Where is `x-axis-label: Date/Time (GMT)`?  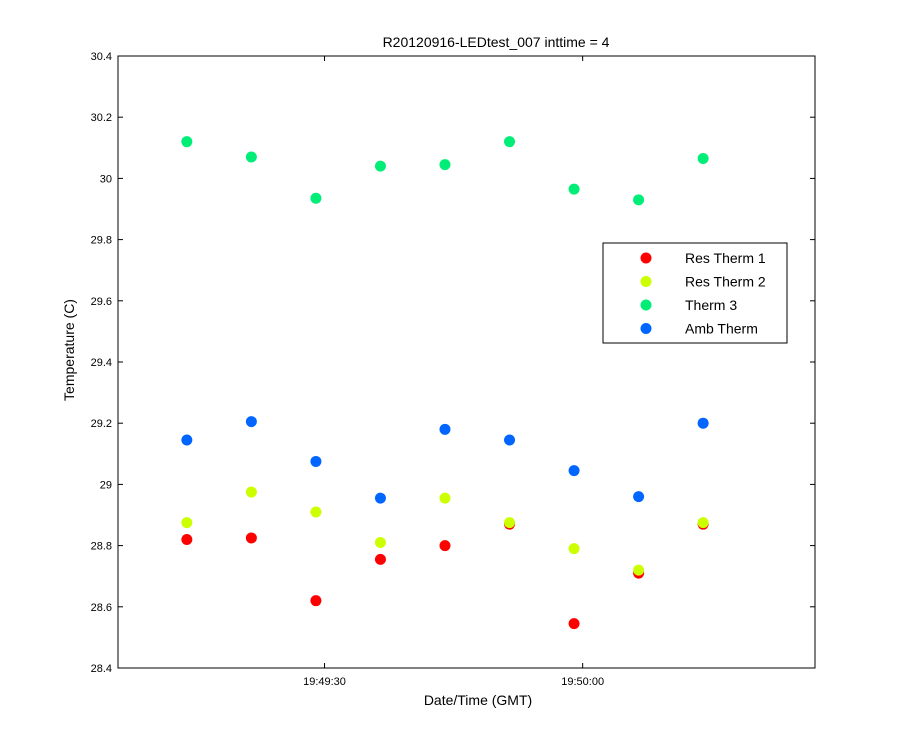
x-axis-label: Date/Time (GMT) is located at coordinates (478, 700).